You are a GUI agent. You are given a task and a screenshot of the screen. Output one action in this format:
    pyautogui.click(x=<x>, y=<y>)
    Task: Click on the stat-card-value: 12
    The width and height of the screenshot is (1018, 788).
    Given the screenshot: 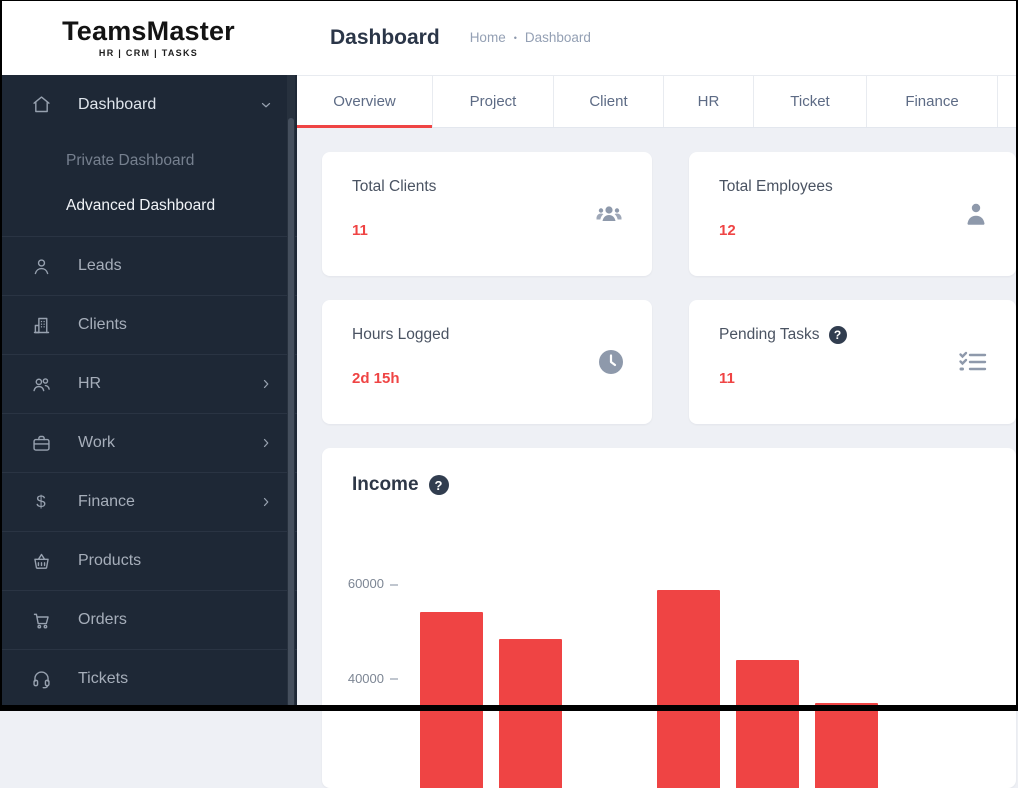 What is the action you would take?
    pyautogui.click(x=727, y=230)
    